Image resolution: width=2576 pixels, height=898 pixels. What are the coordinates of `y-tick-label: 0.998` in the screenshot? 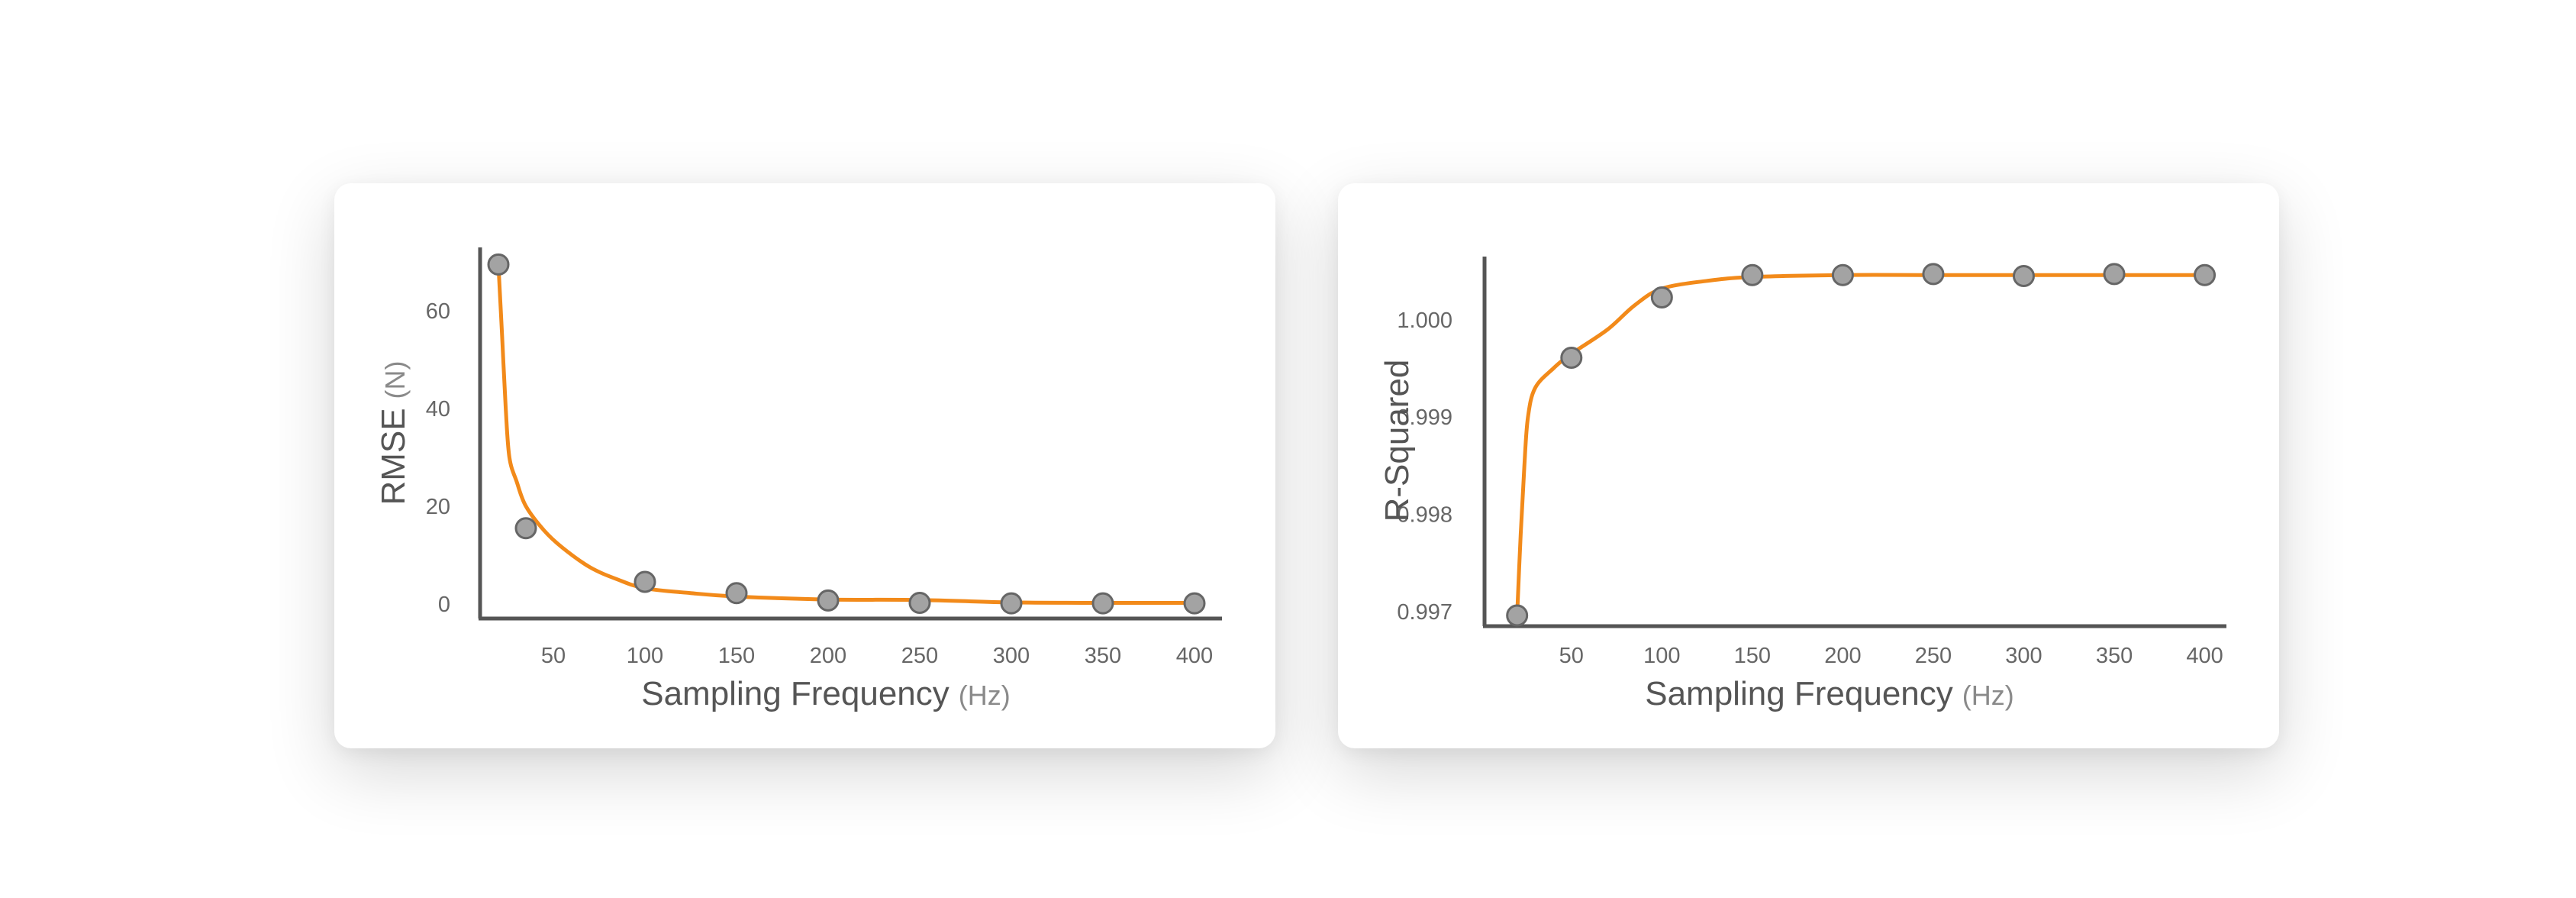 It's located at (1424, 515).